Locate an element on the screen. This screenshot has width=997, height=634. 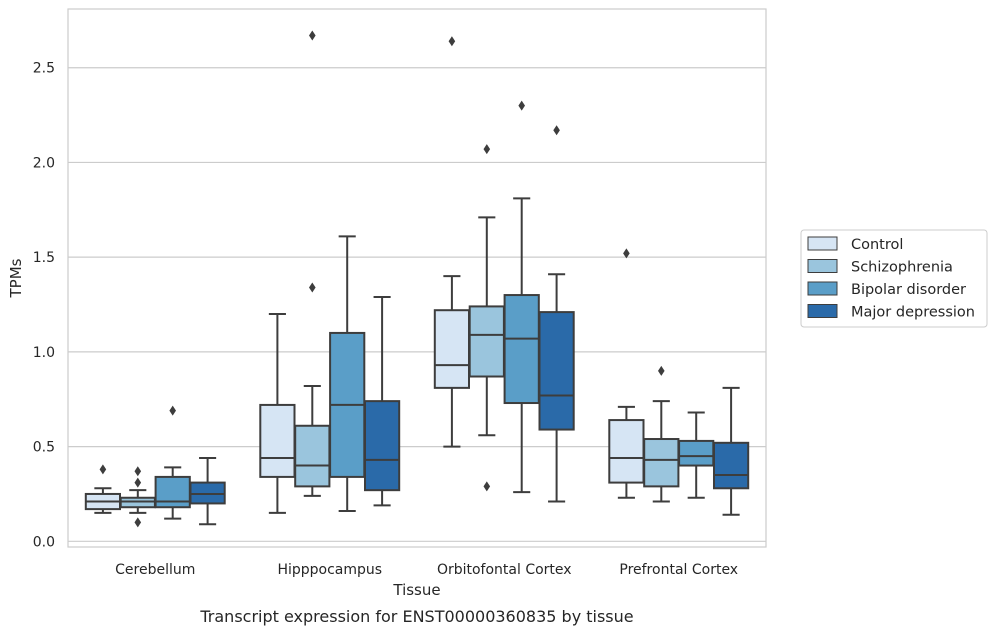
y-tick-label: 0.5 is located at coordinates (44, 448).